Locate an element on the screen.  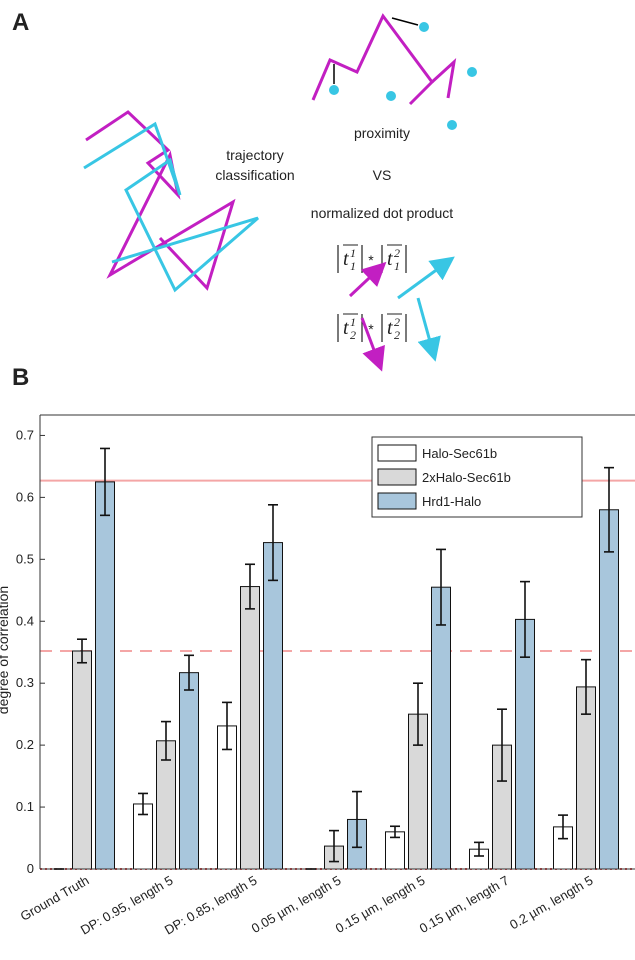
label: classification is located at coordinates (254, 175).